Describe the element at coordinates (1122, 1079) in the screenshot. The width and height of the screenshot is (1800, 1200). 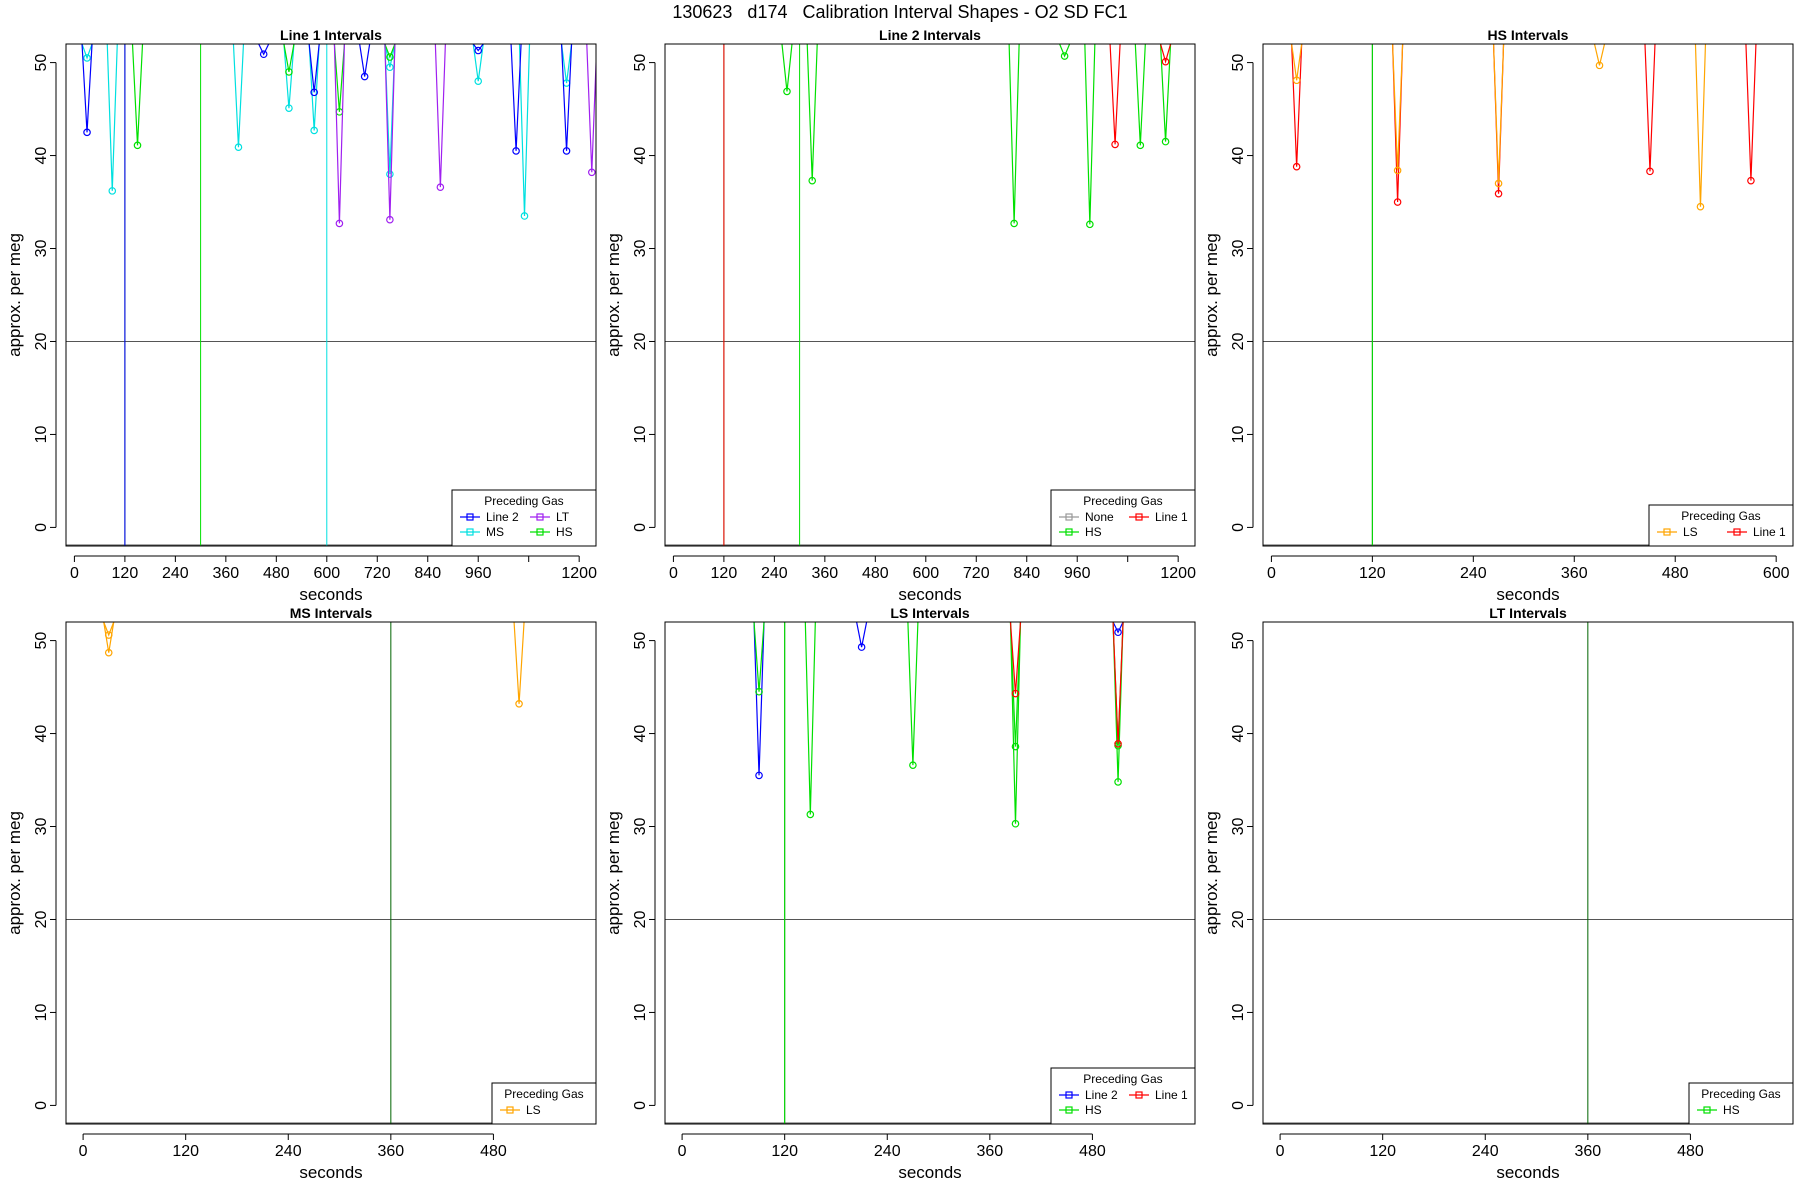
I see `legend-title: Preceding Gas` at that location.